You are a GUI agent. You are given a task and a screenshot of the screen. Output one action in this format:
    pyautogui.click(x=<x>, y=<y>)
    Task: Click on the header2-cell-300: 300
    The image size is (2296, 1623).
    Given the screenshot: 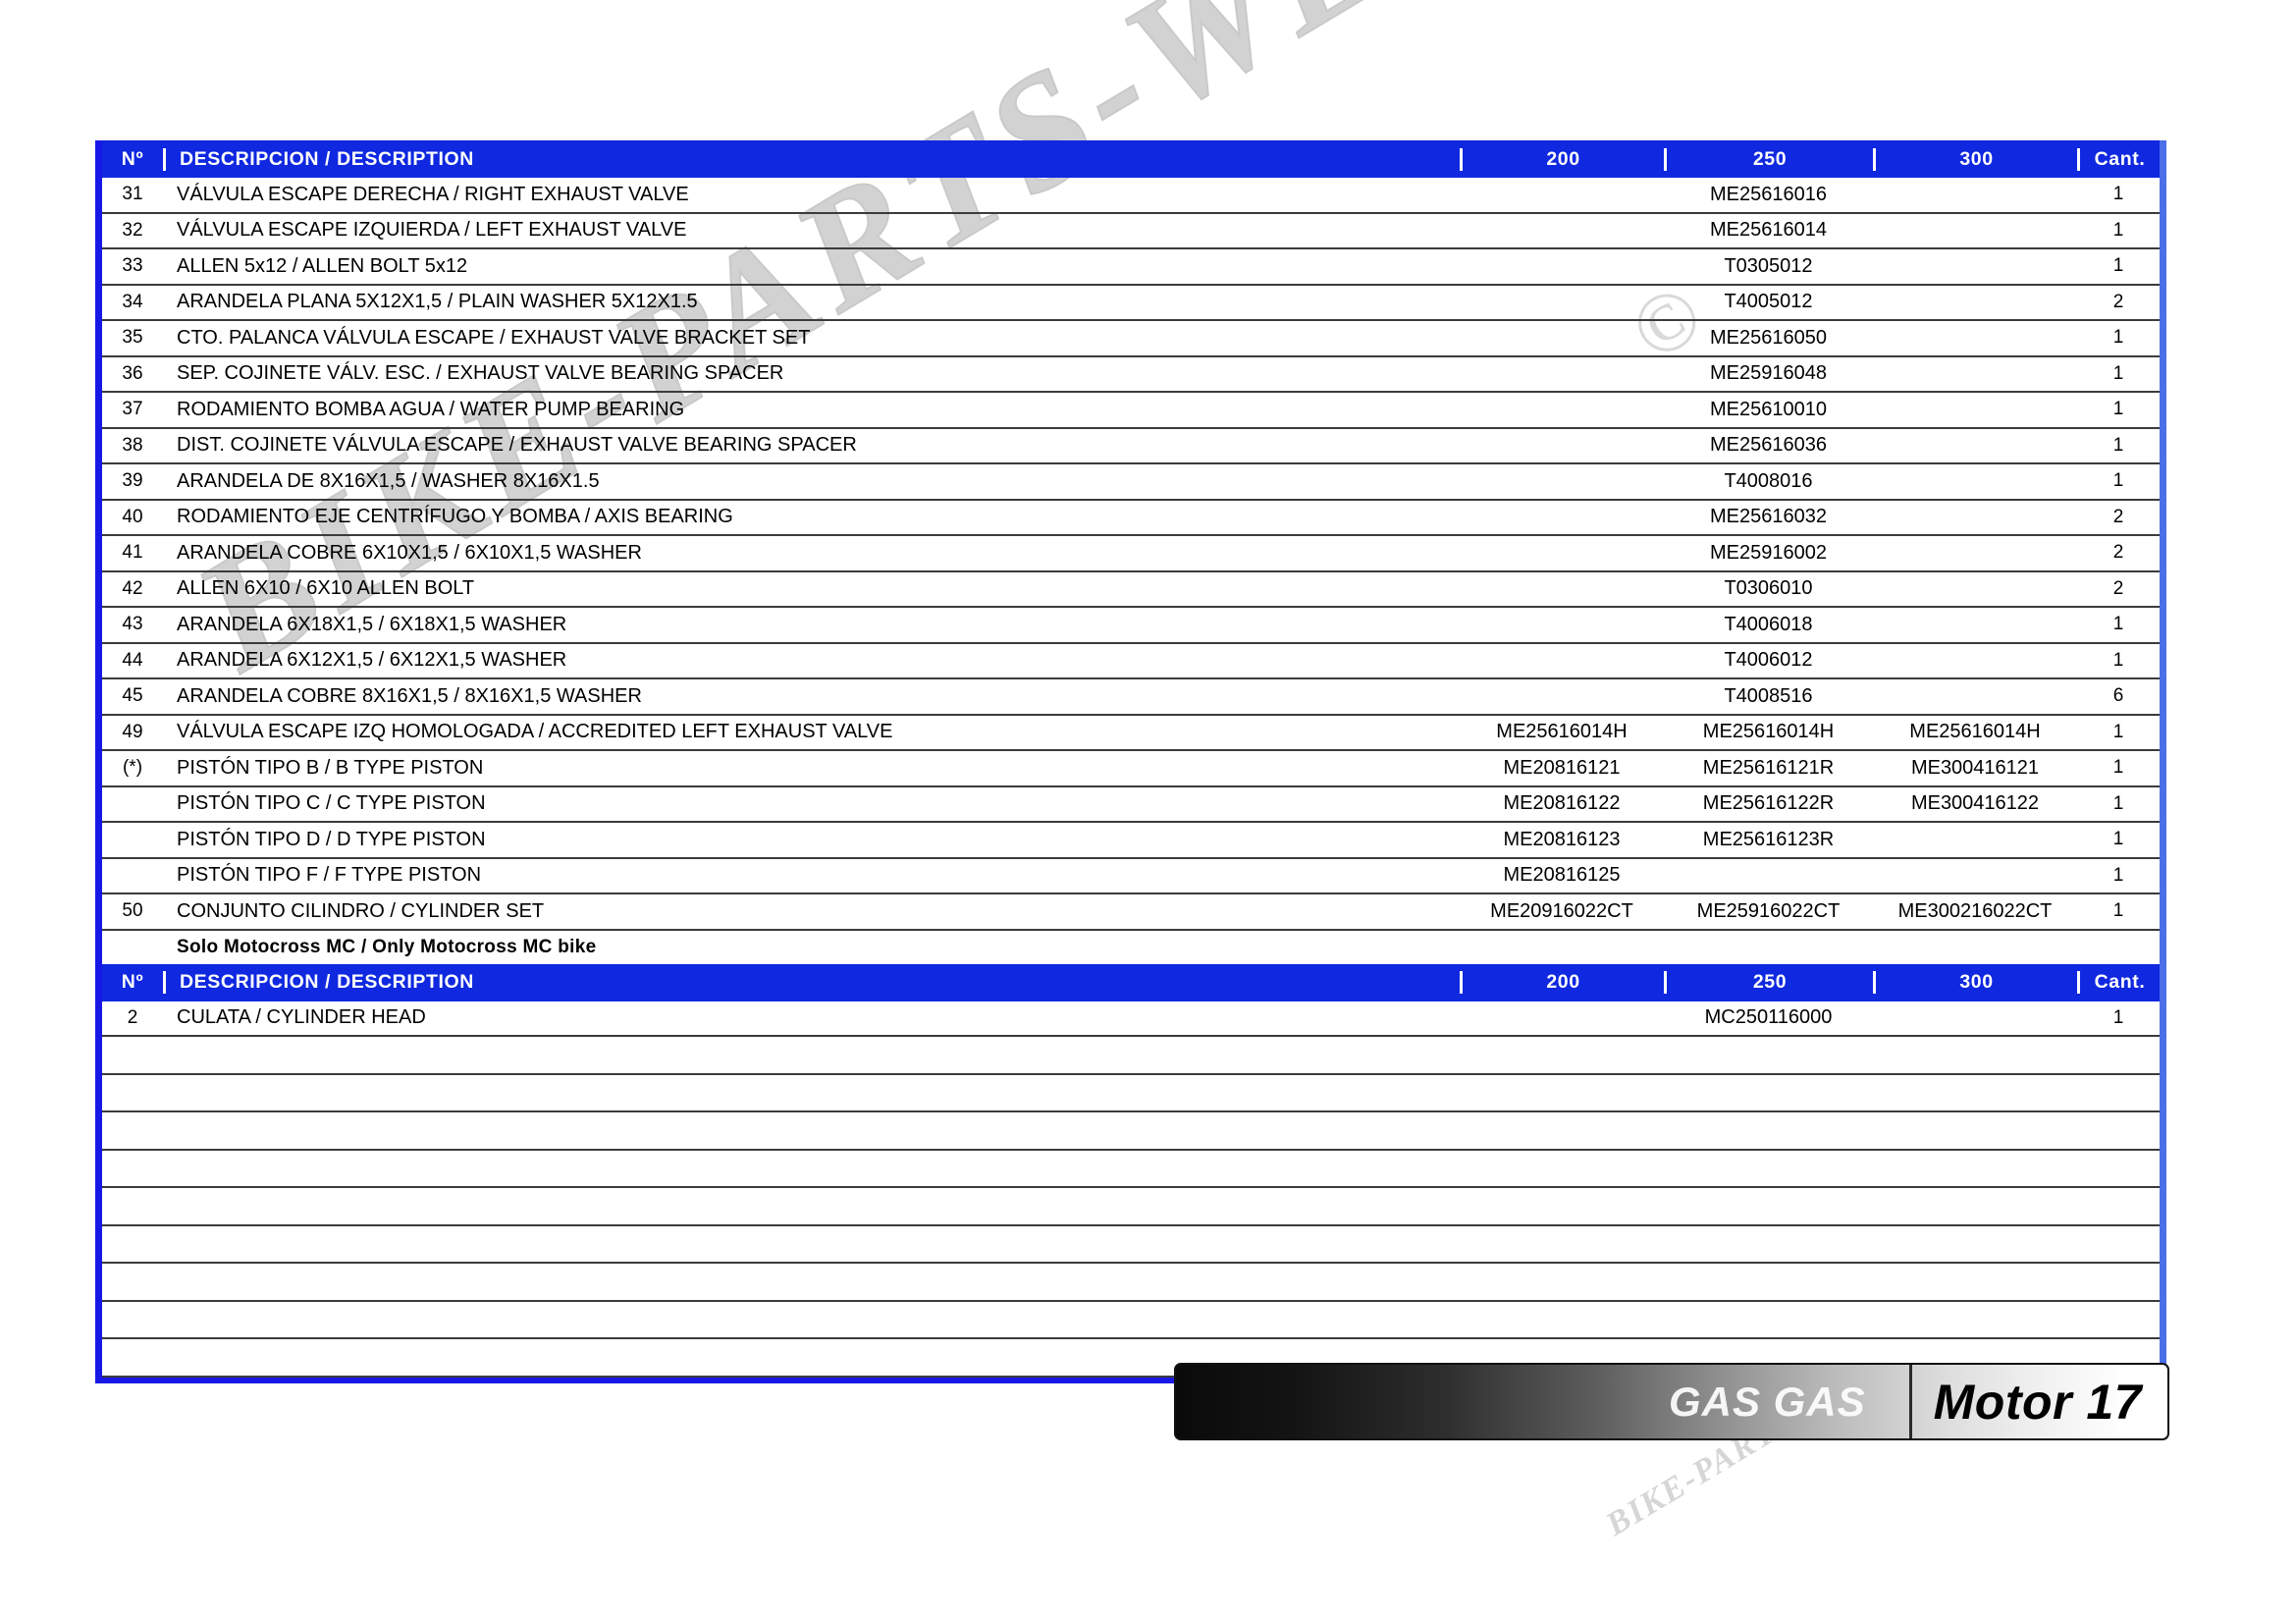 What is the action you would take?
    pyautogui.click(x=1975, y=982)
    